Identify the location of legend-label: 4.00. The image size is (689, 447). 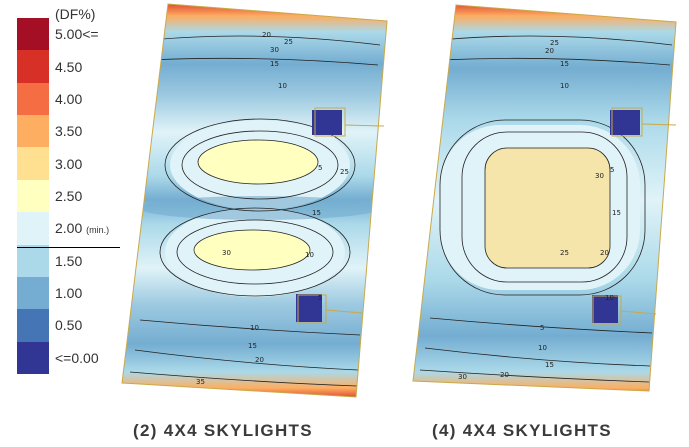
(69, 98).